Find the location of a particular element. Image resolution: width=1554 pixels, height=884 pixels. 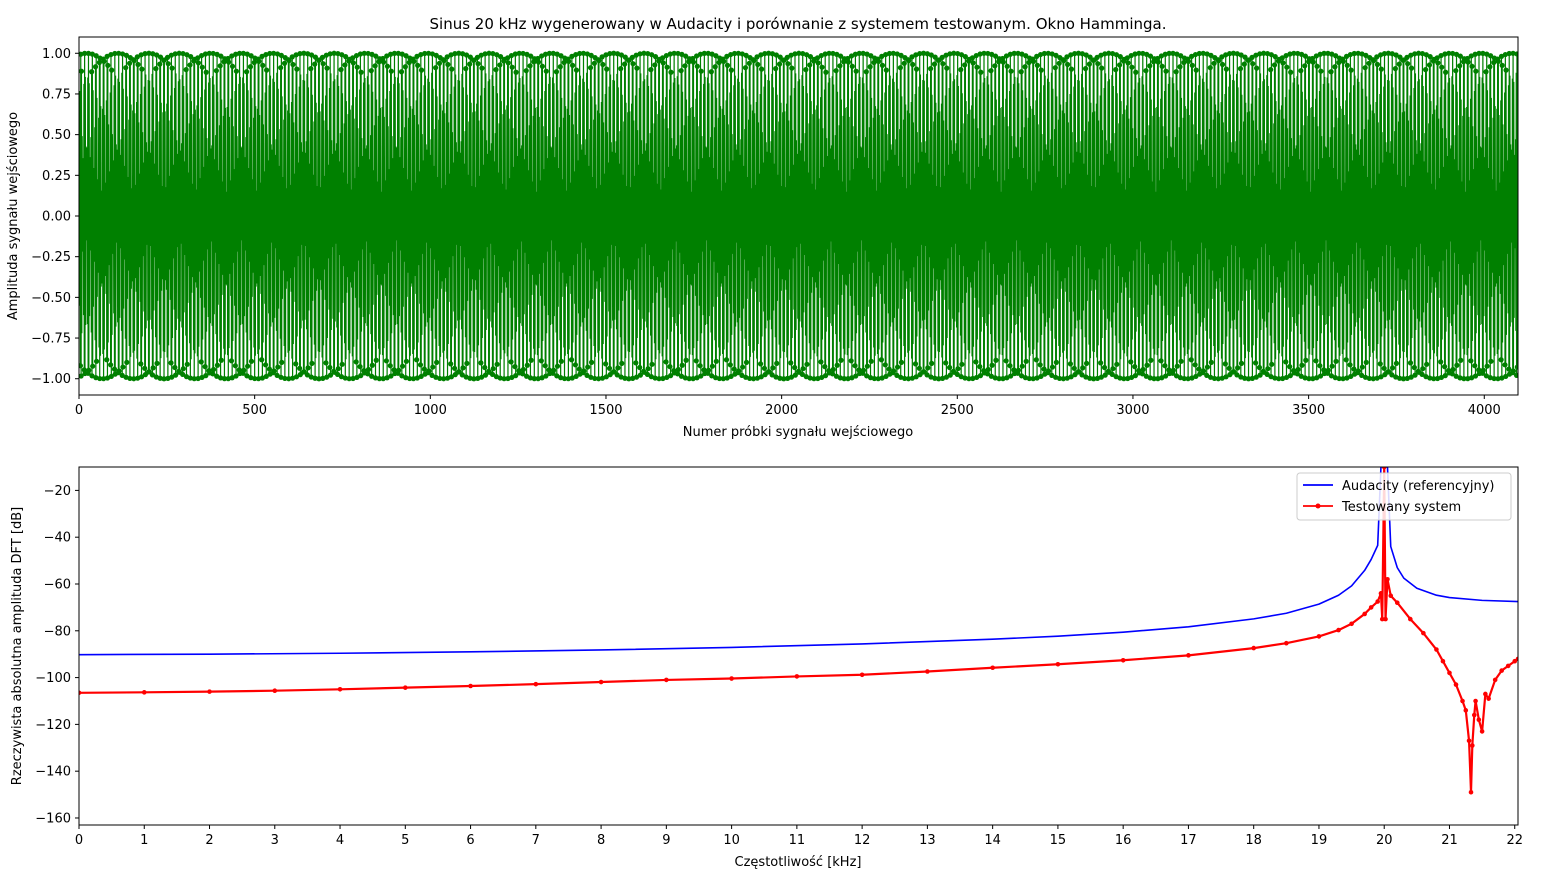

spectrum-ytick-label: −60 is located at coordinates (57, 584).